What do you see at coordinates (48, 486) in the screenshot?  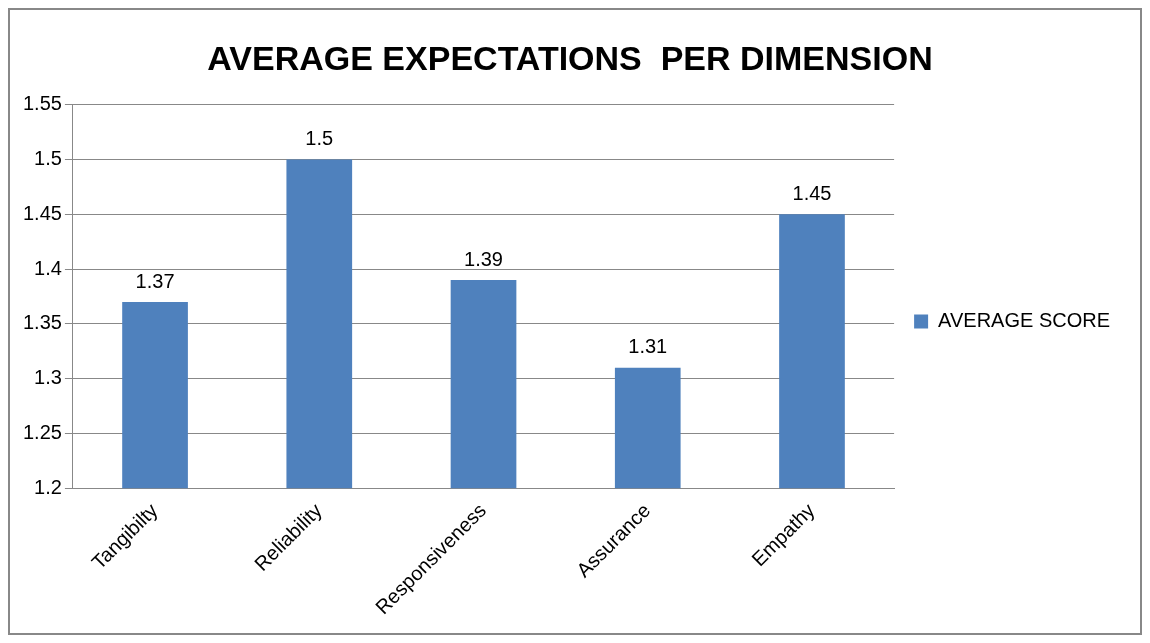 I see `y-tick-label: 1.2` at bounding box center [48, 486].